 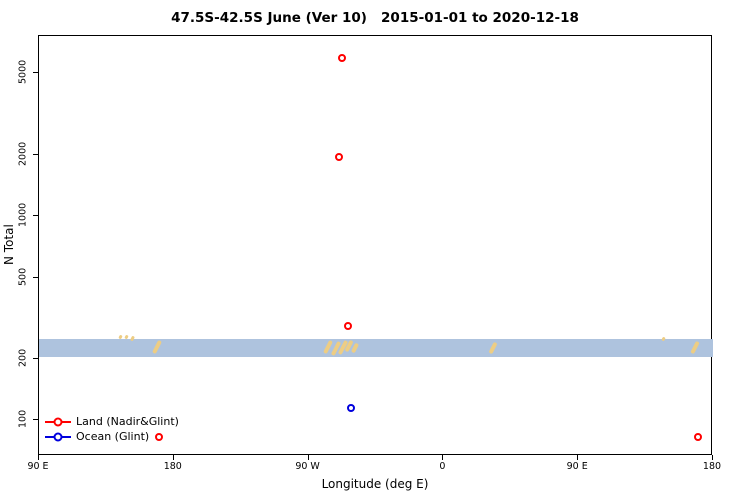 What do you see at coordinates (23, 215) in the screenshot?
I see `y-tick-label: 1000` at bounding box center [23, 215].